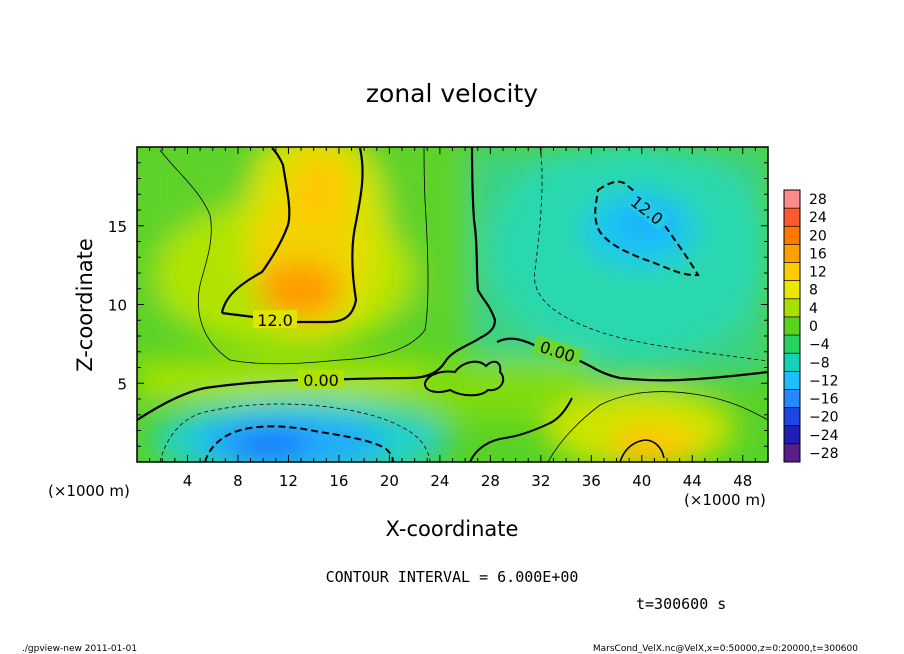 The width and height of the screenshot is (904, 654). I want to click on x-unit-label-right: (×1000 m), so click(725, 500).